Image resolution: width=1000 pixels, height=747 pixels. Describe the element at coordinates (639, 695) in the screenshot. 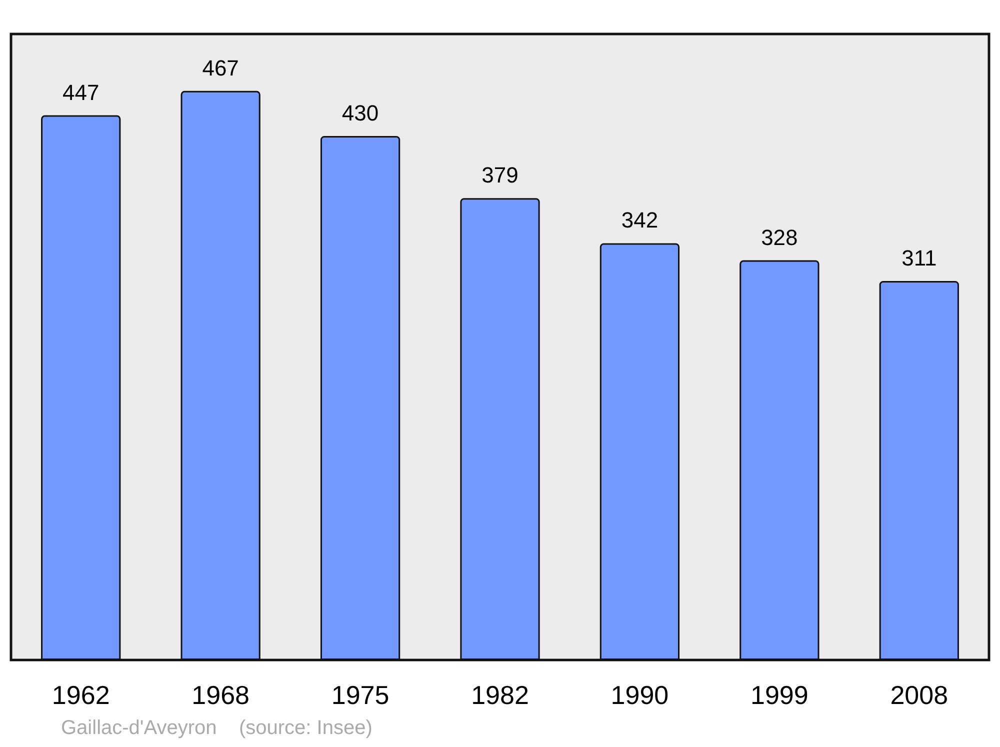

I see `x-tick-label: 1990` at that location.